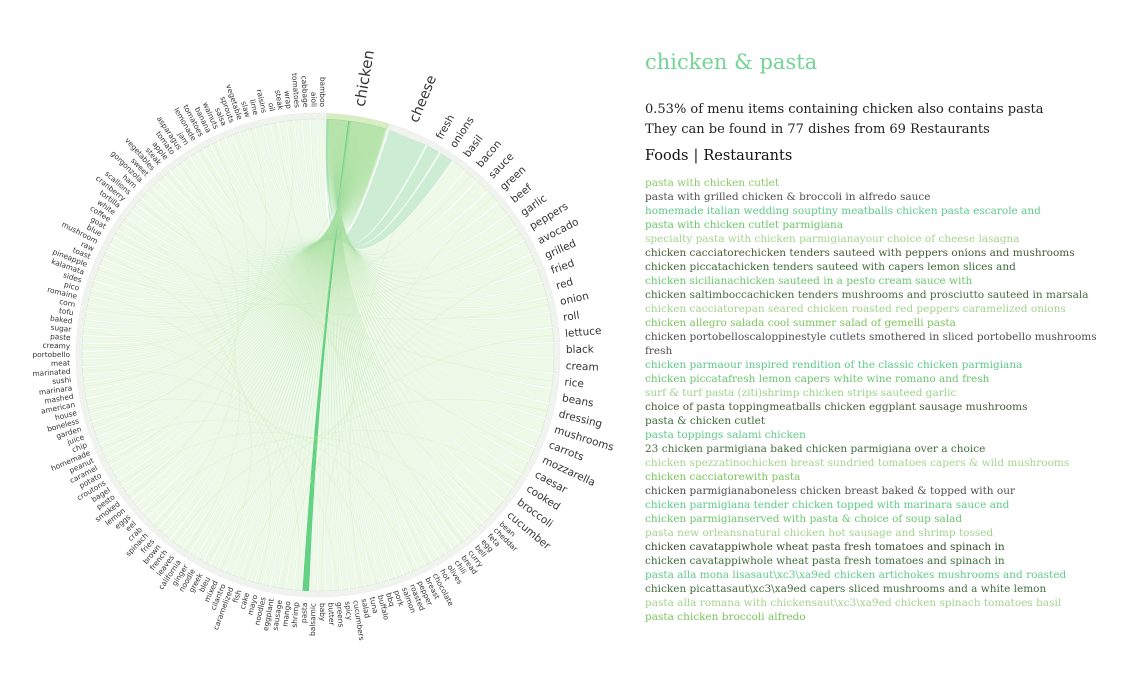  Describe the element at coordinates (304, 353) in the screenshot. I see `chord-ribbon-mayo` at that location.